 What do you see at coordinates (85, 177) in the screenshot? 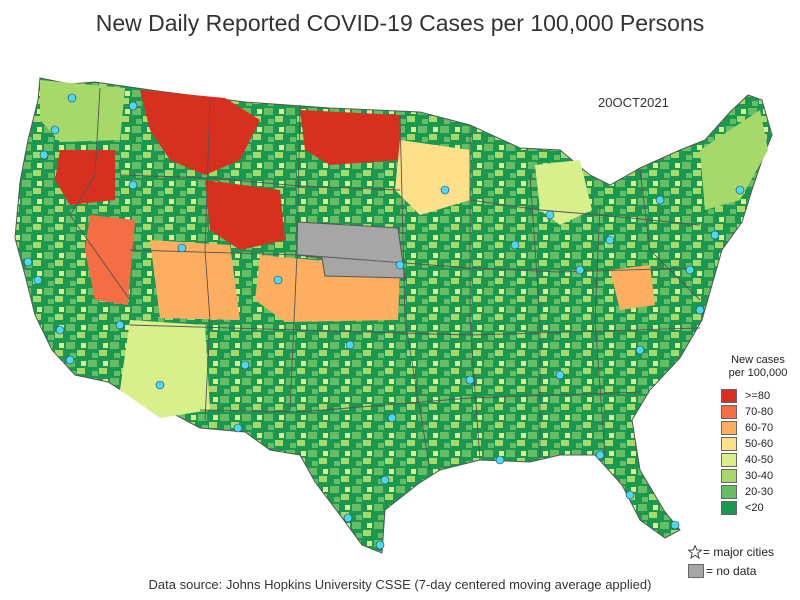
I see `region-oregon-inland` at bounding box center [85, 177].